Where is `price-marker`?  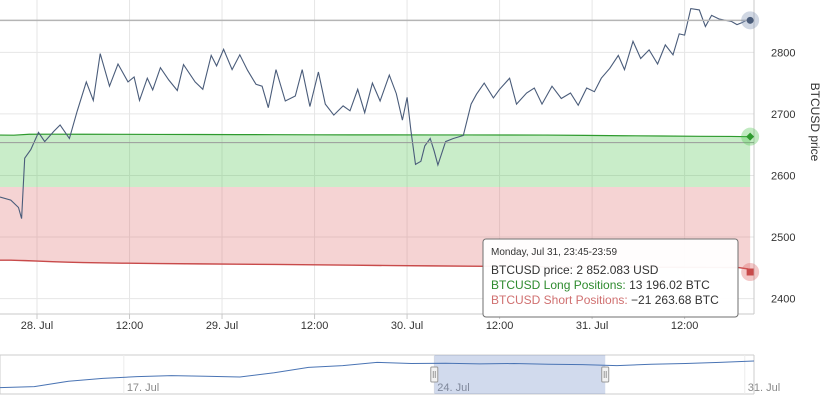 price-marker is located at coordinates (750, 20).